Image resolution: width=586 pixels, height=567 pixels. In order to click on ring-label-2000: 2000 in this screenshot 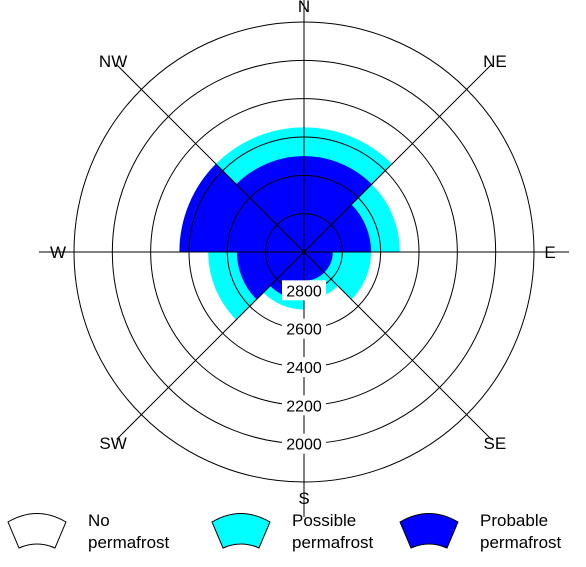, I will do `click(304, 445)`.